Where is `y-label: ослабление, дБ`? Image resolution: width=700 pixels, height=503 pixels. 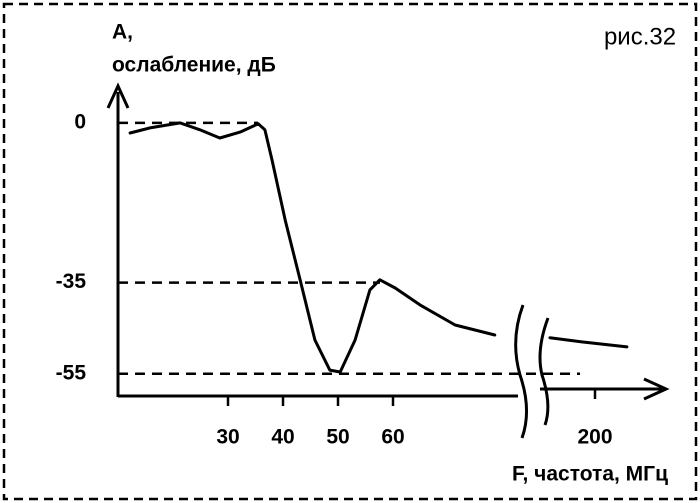 y-label: ослабление, дБ is located at coordinates (194, 65).